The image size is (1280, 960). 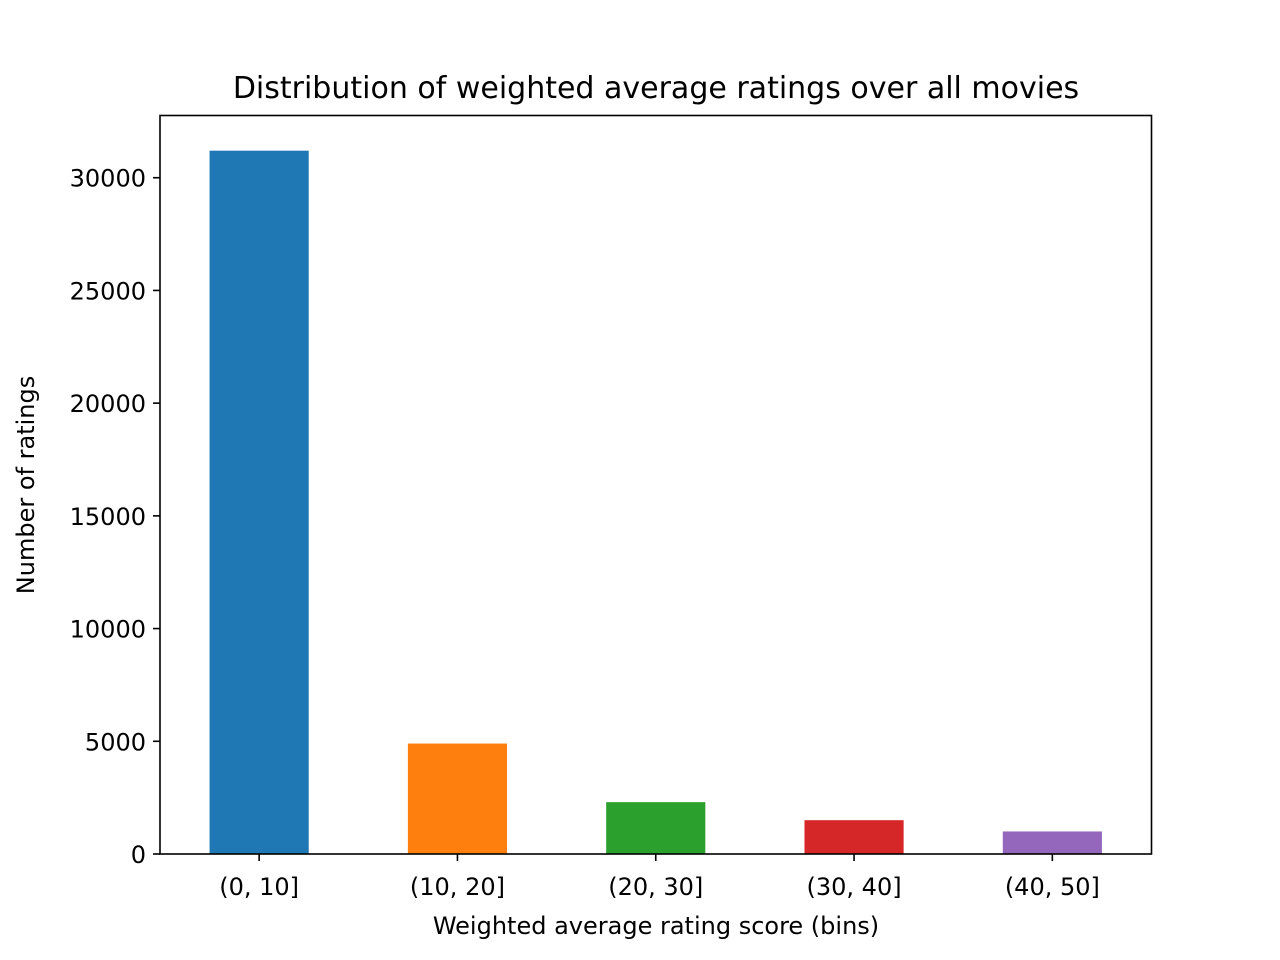 I want to click on y-tick-label-3: 15000, so click(x=108, y=517).